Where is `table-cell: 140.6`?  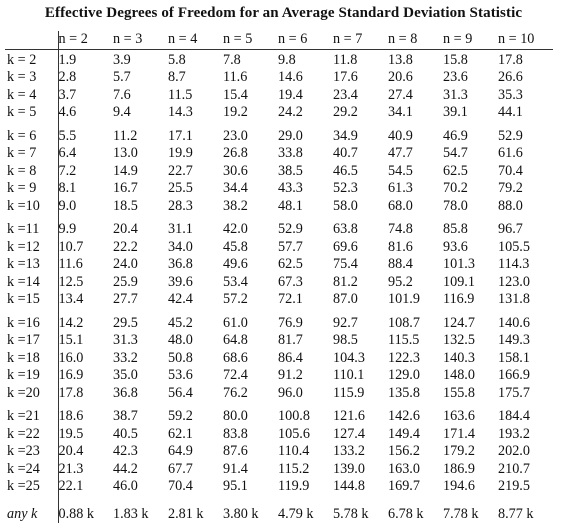 table-cell: 140.6 is located at coordinates (525, 321).